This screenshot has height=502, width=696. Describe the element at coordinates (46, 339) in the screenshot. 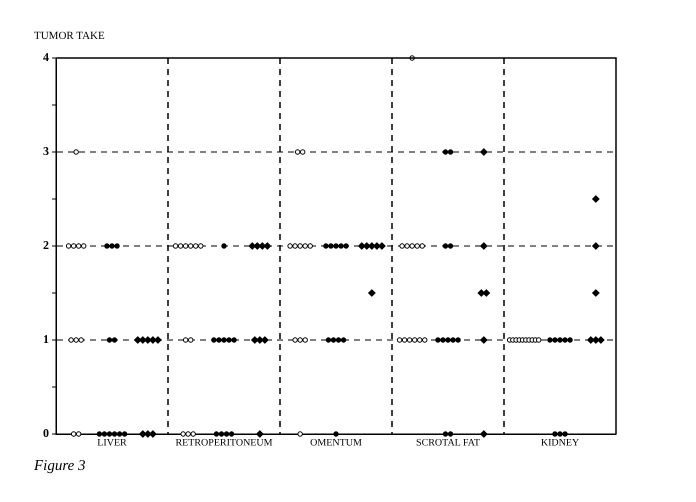

I see `y-tick-label: 1` at that location.